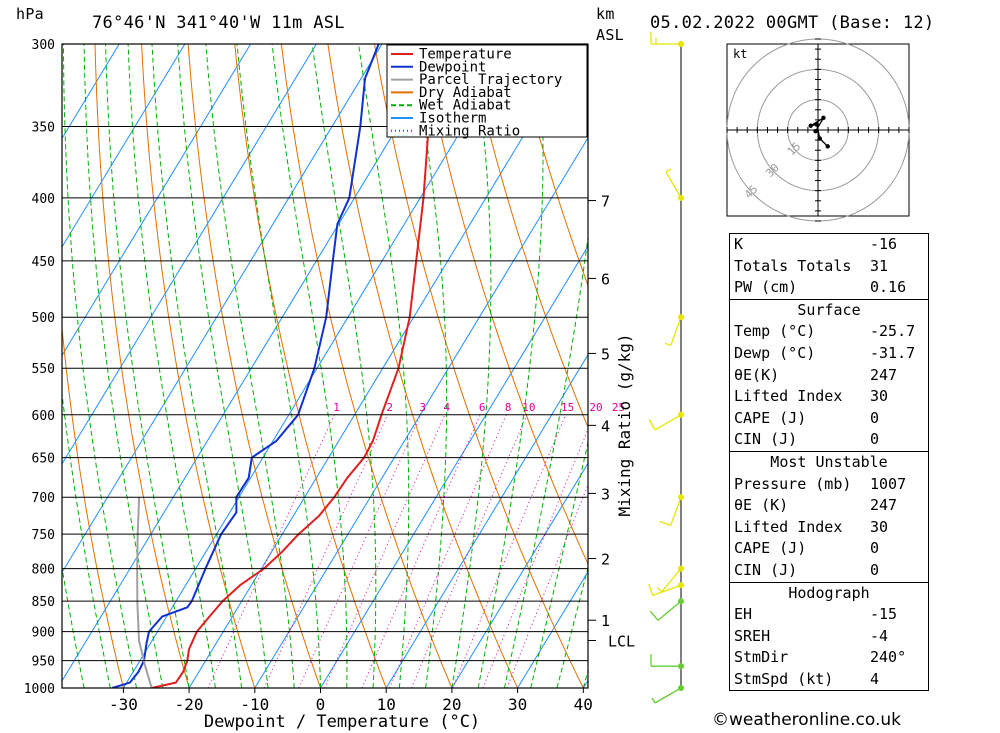 Image resolution: width=1000 pixels, height=733 pixels. What do you see at coordinates (452, 67) in the screenshot?
I see `legend-label: Dewpoint` at bounding box center [452, 67].